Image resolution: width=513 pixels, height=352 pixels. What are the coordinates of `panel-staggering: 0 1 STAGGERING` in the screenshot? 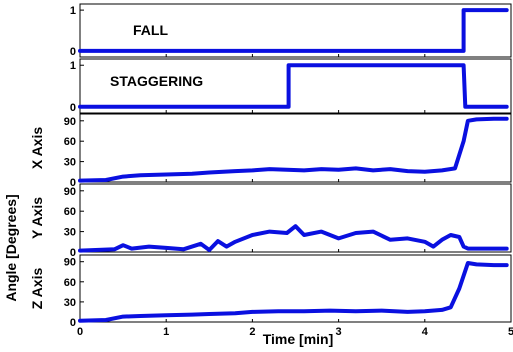 It's located at (291, 86).